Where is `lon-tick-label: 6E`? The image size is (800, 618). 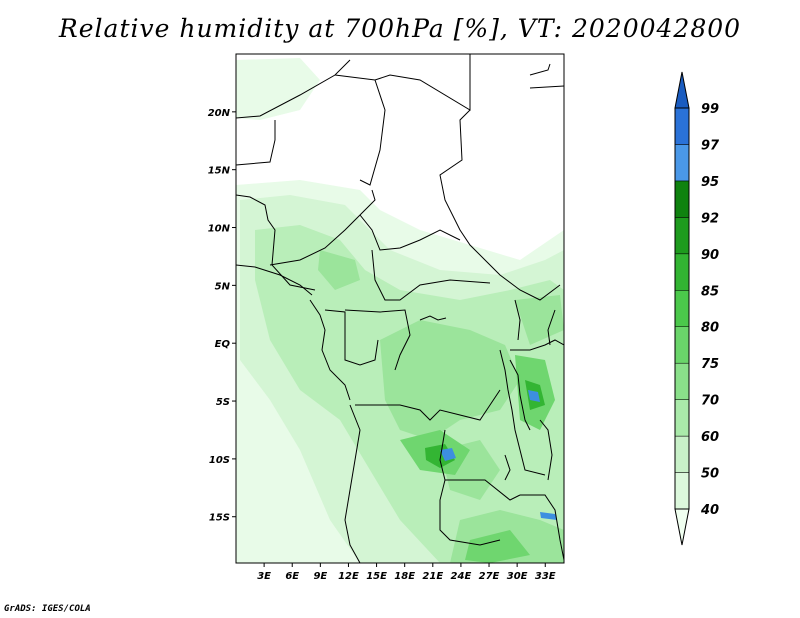 lon-tick-label: 6E is located at coordinates (292, 576).